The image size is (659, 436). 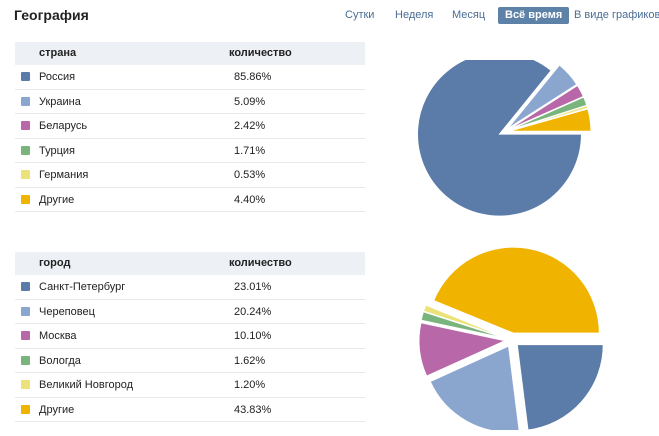 I want to click on row-value: 20.24%, so click(x=253, y=311).